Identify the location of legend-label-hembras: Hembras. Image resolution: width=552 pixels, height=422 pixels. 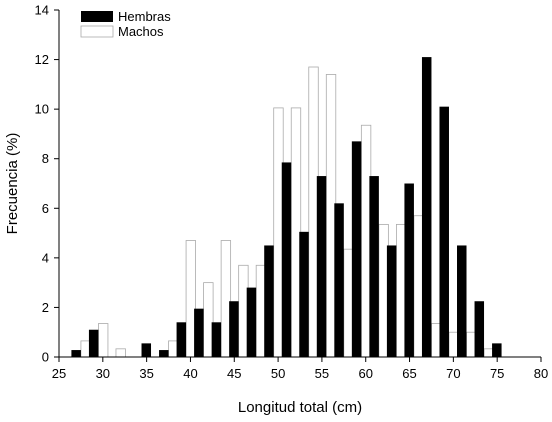
(144, 16).